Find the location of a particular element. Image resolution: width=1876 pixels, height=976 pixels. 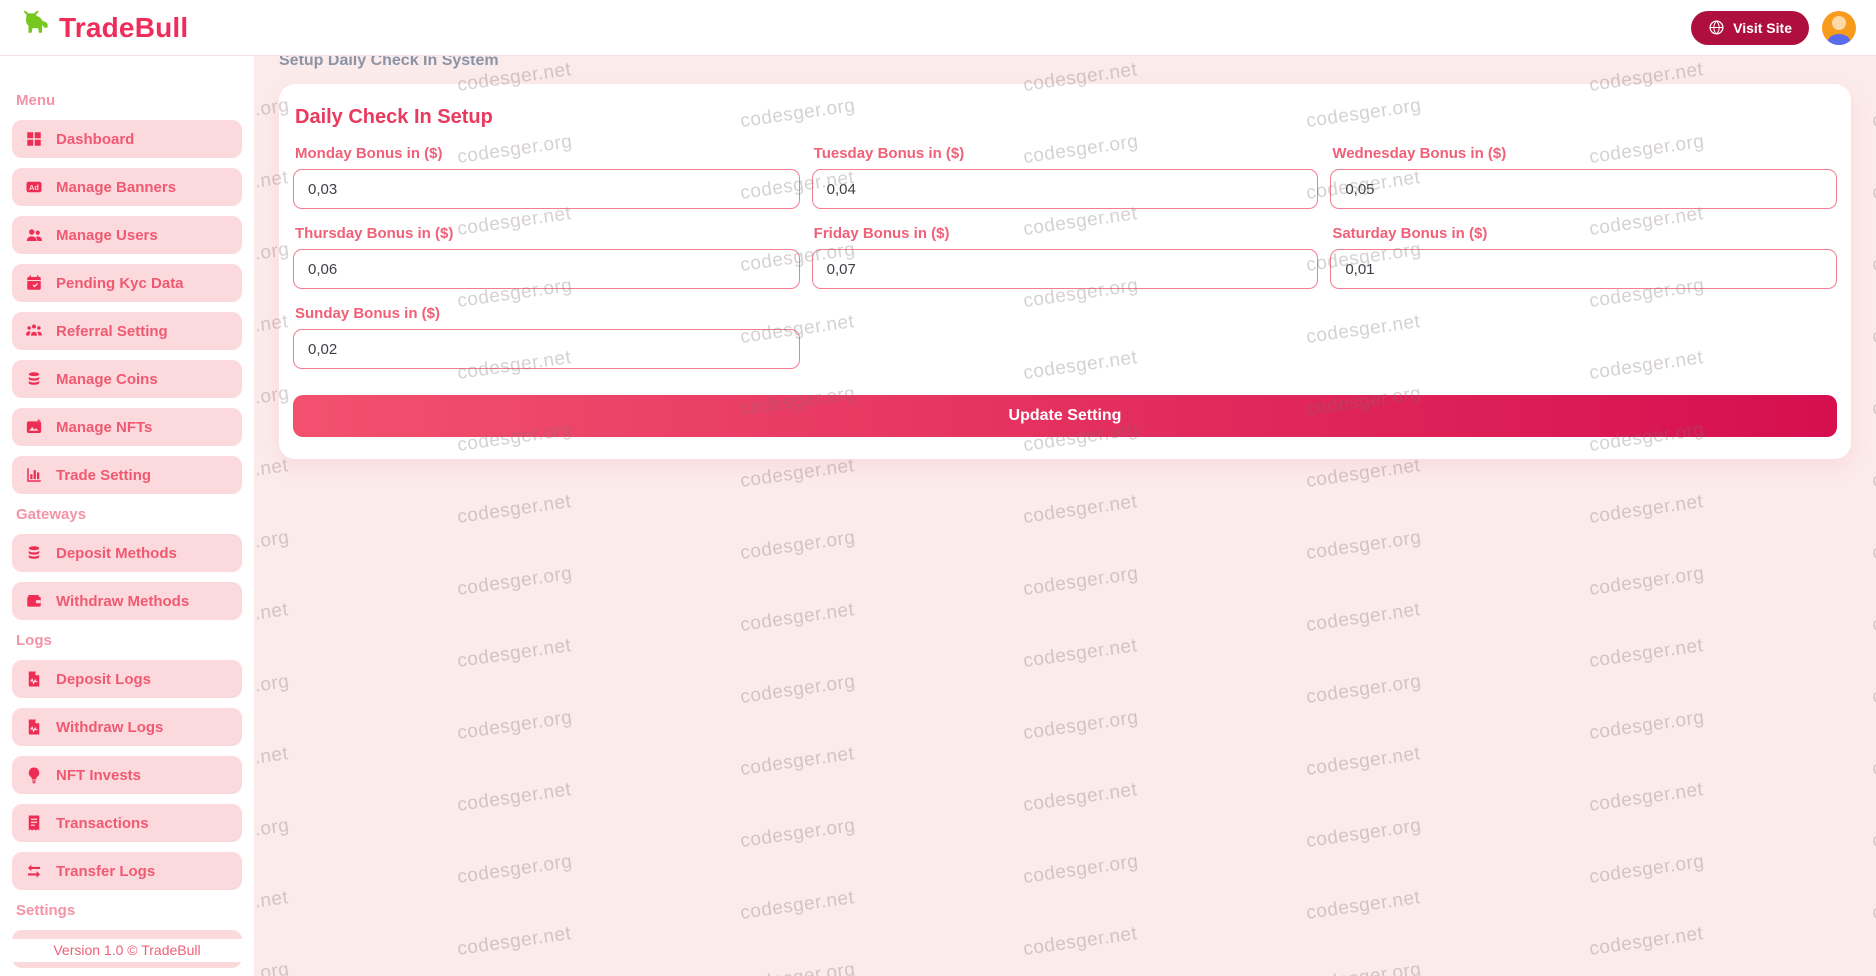

sidebar-item-label: Pending Kyc Data is located at coordinates (120, 283).